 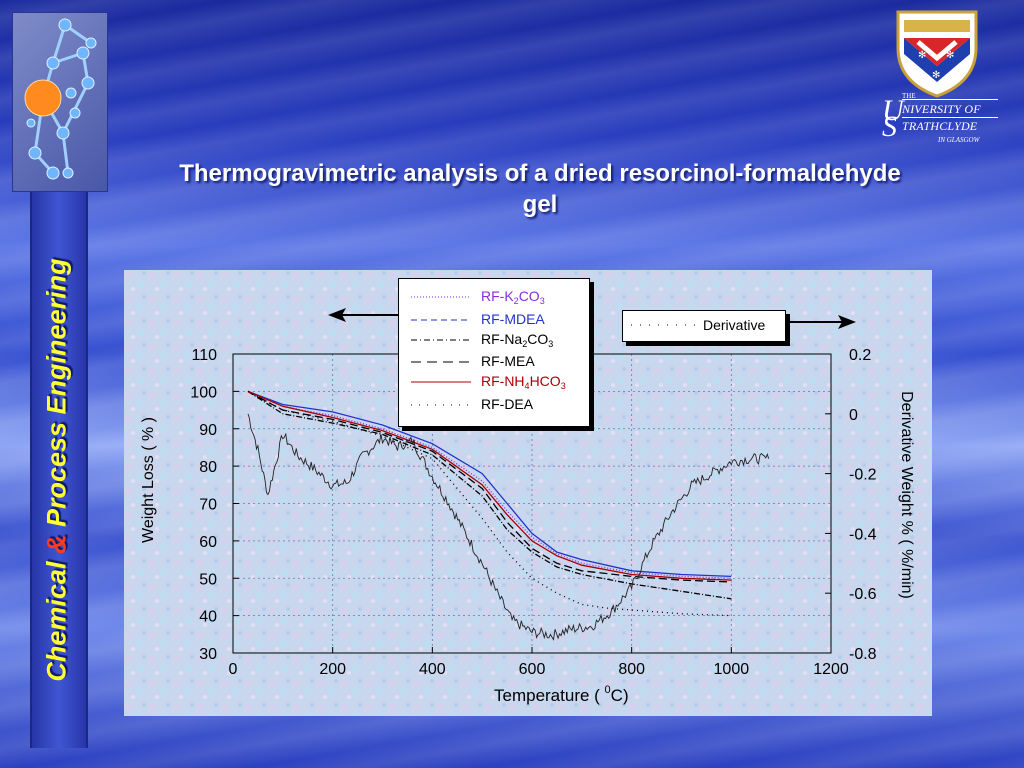 What do you see at coordinates (732, 669) in the screenshot?
I see `x-tick-label: 1000` at bounding box center [732, 669].